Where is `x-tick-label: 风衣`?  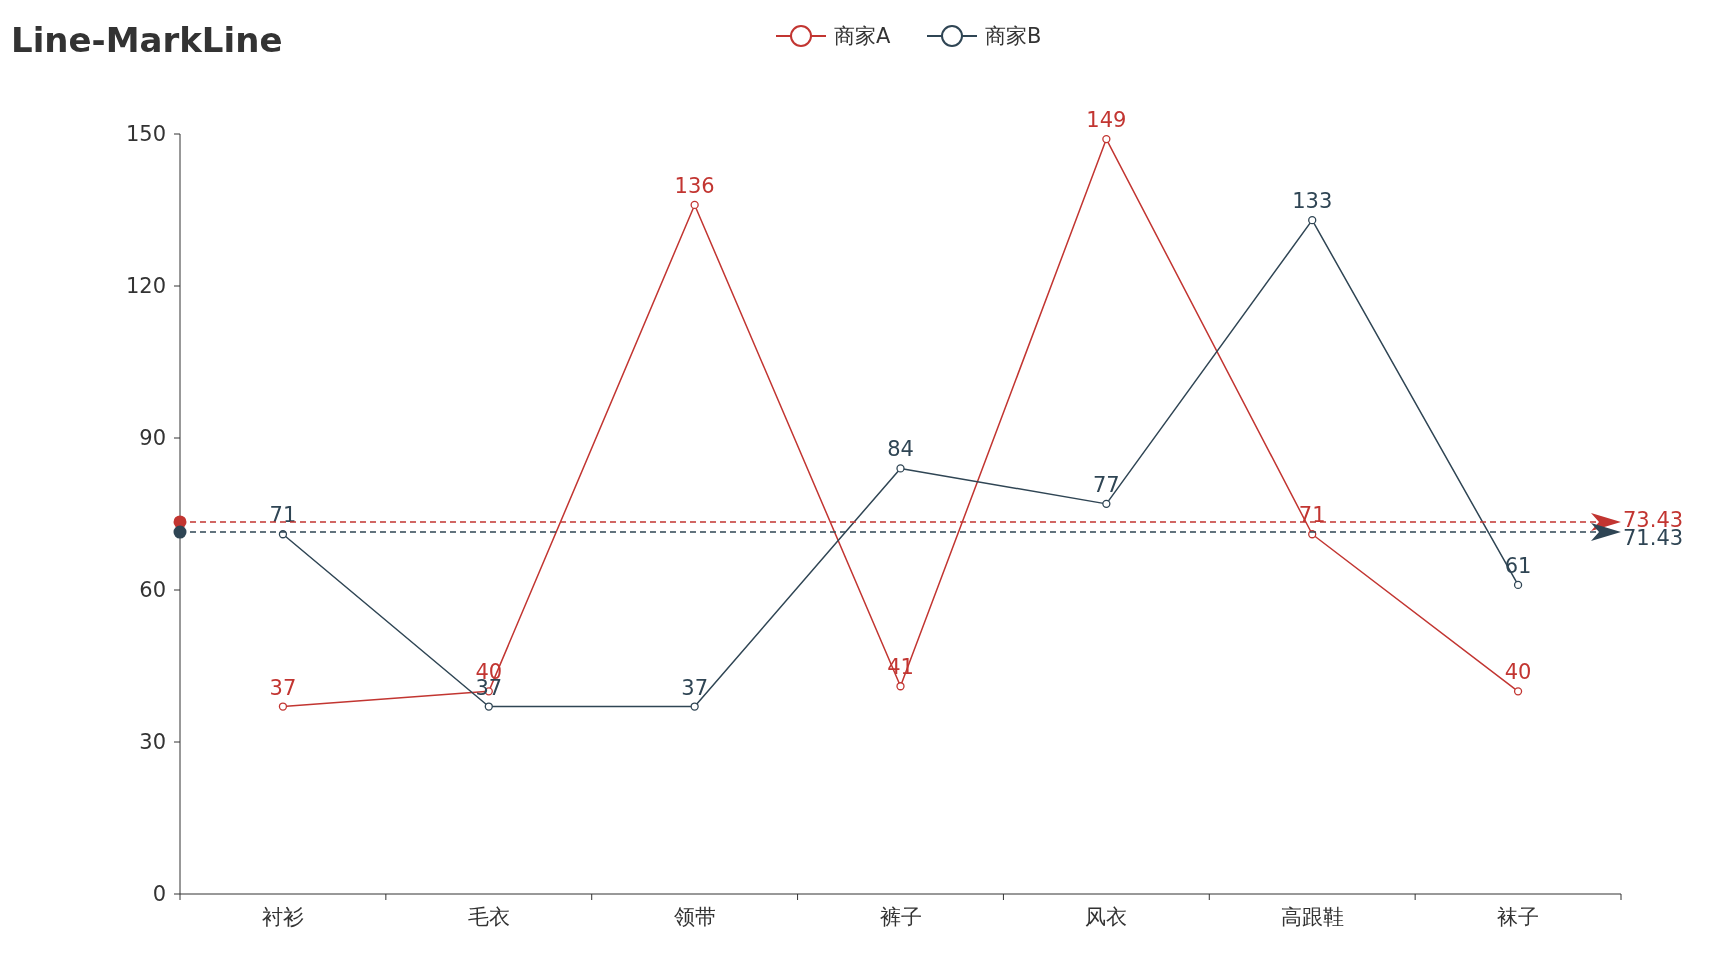
x-tick-label: 风衣 is located at coordinates (1106, 917).